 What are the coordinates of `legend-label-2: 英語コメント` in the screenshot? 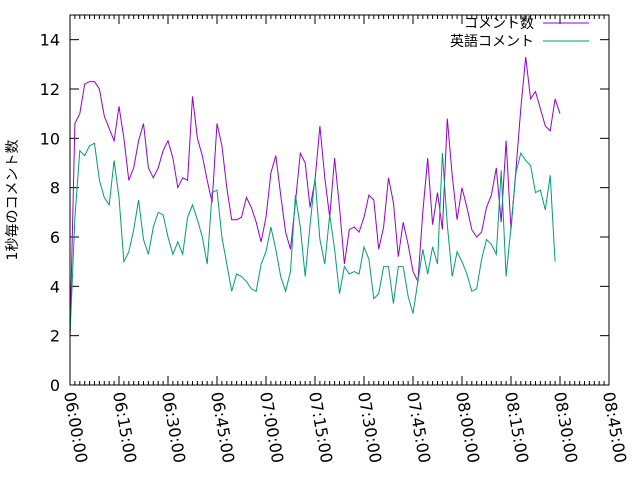 It's located at (492, 41).